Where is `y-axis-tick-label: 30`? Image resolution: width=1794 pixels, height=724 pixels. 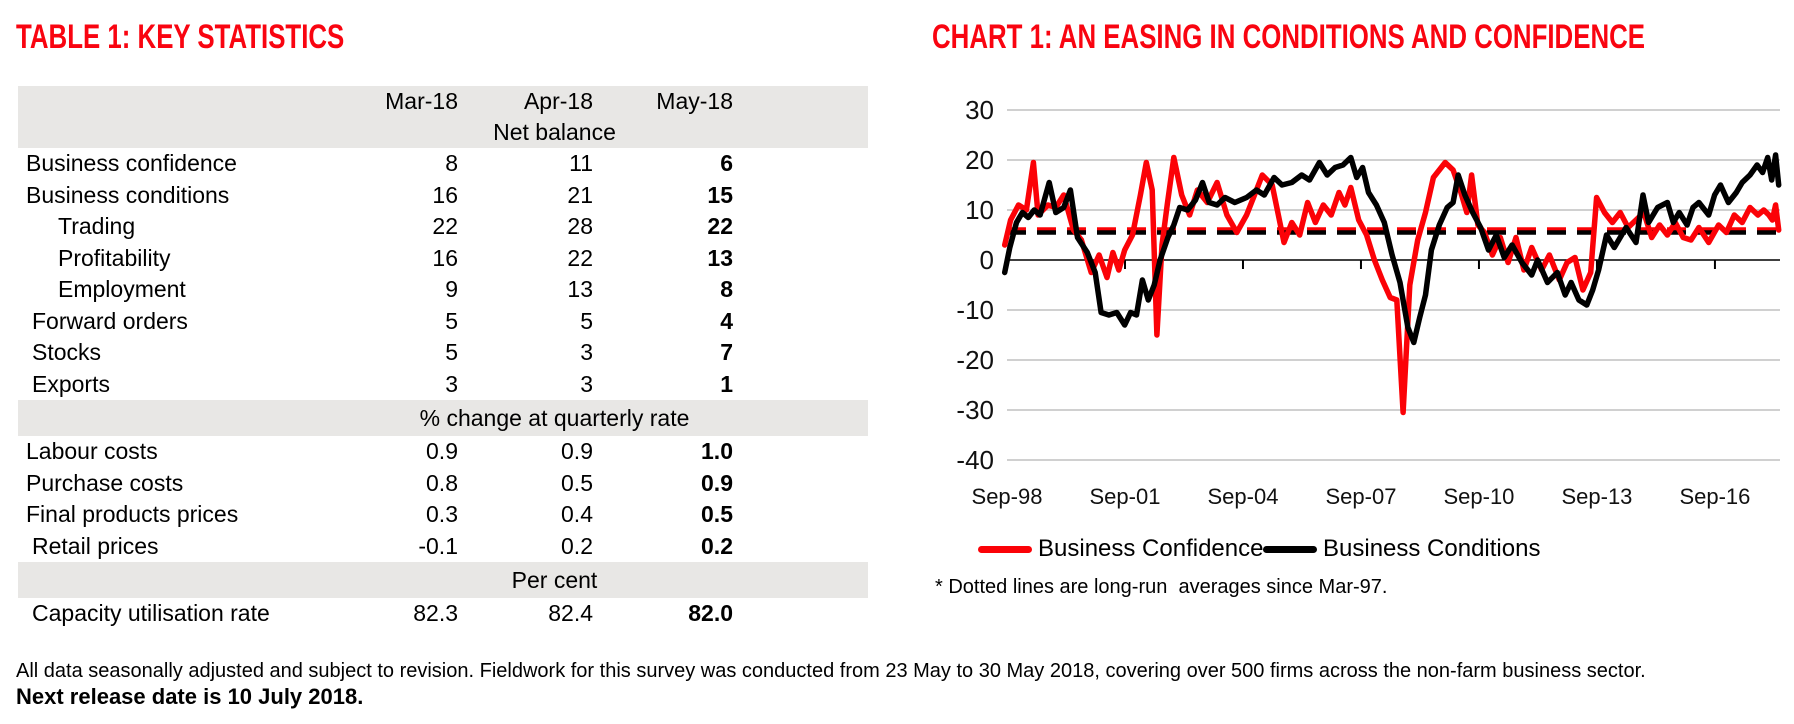 y-axis-tick-label: 30 is located at coordinates (979, 110).